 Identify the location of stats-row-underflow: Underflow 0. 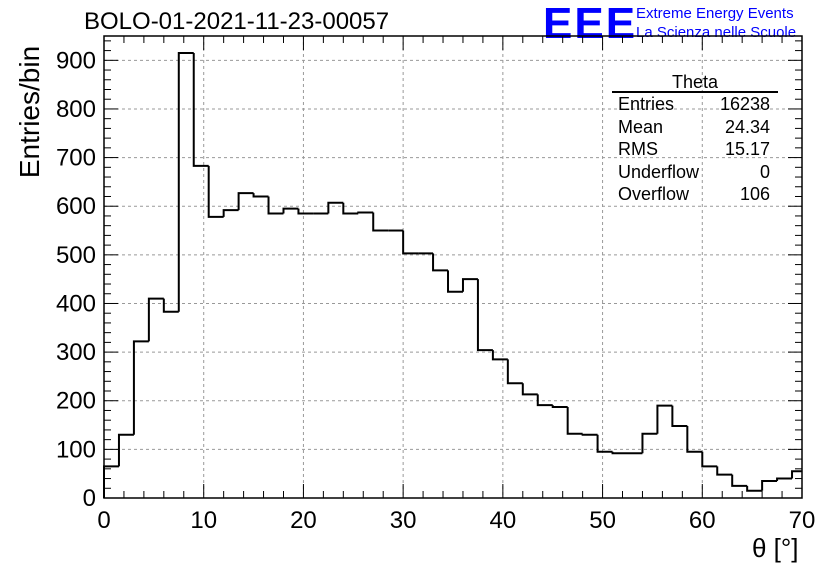
(694, 172).